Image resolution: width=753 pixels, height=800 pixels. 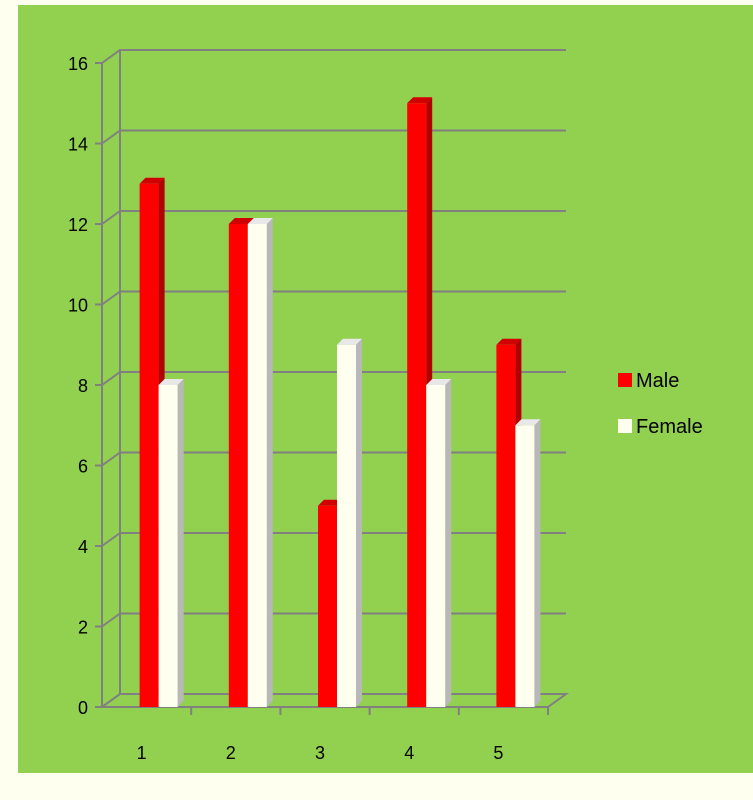 What do you see at coordinates (78, 145) in the screenshot?
I see `y-tick-label-14: 14` at bounding box center [78, 145].